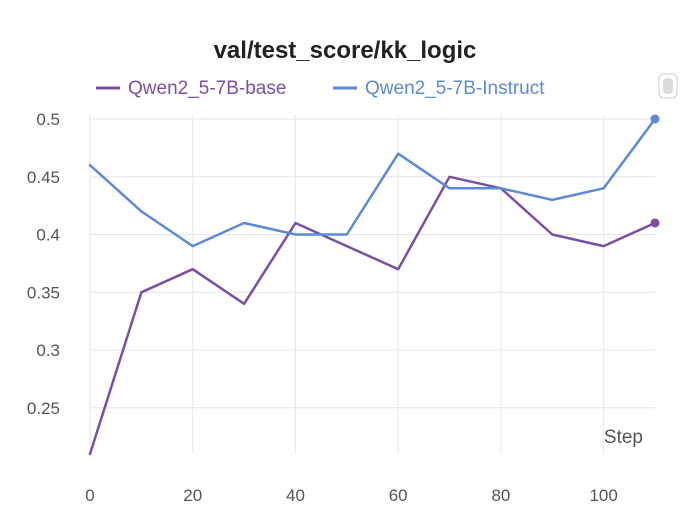 The height and width of the screenshot is (522, 690). I want to click on x-tick-label: 100, so click(603, 495).